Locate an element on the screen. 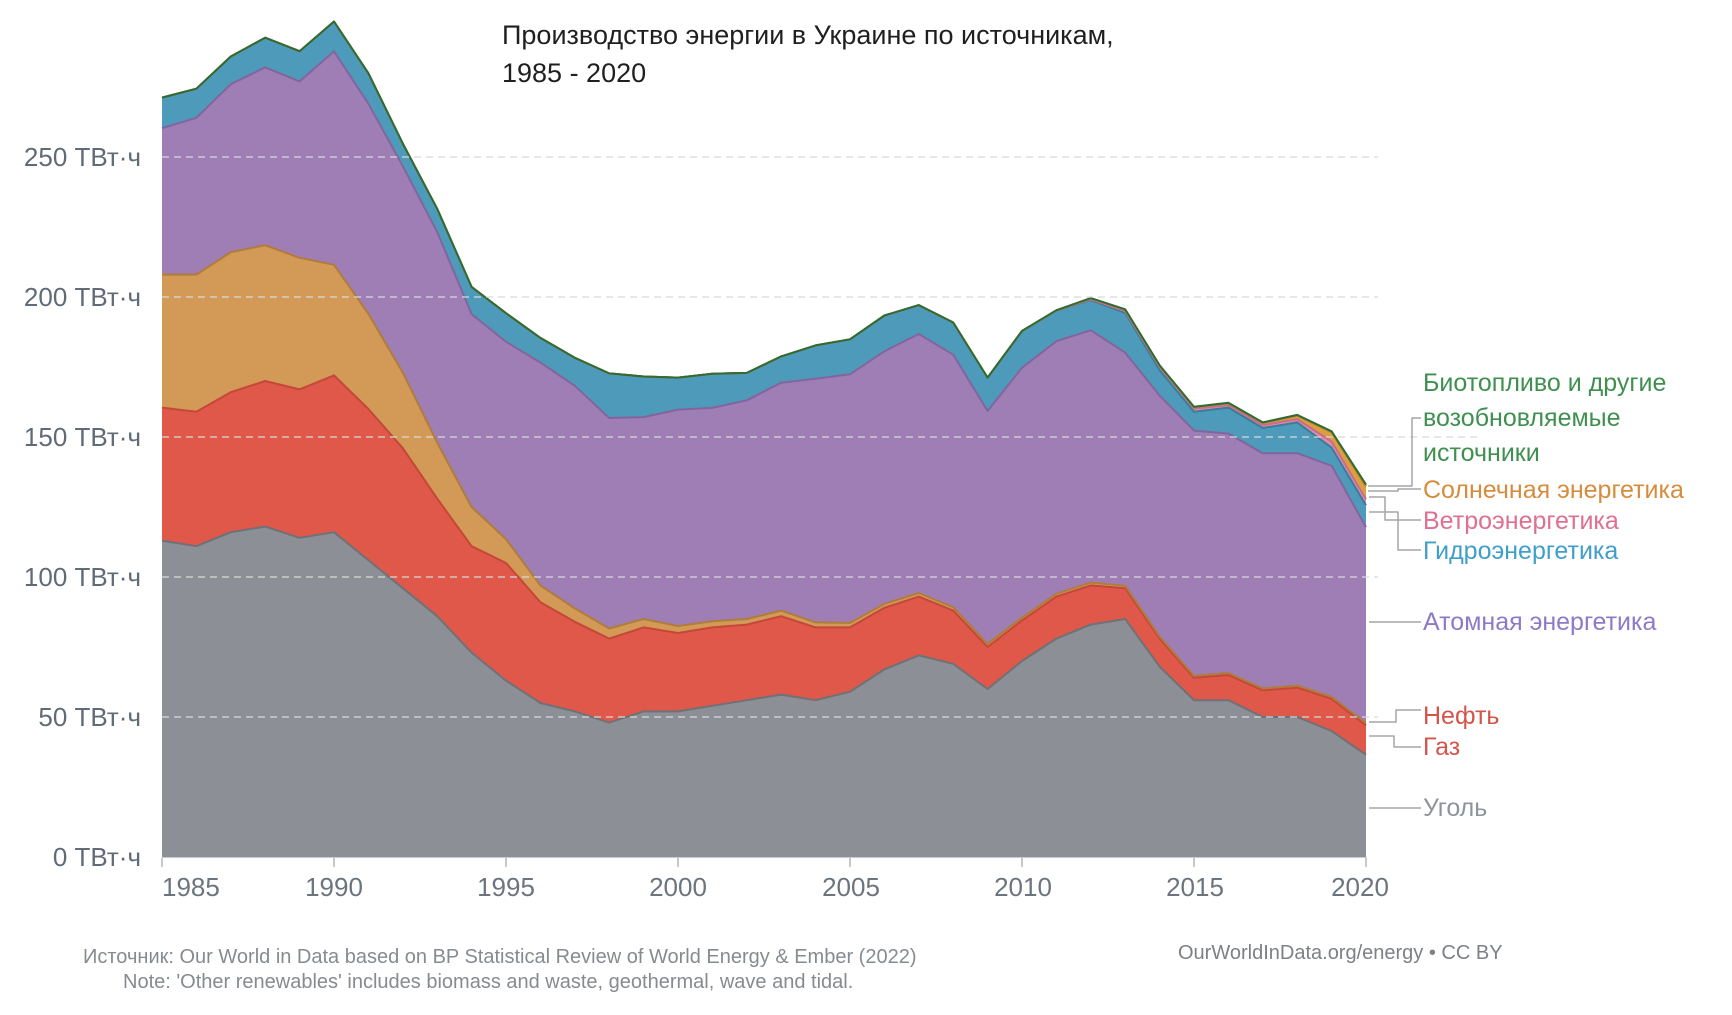 Image resolution: width=1732 pixels, height=1015 pixels. x-axis-tick-label: 2015 is located at coordinates (1195, 887).